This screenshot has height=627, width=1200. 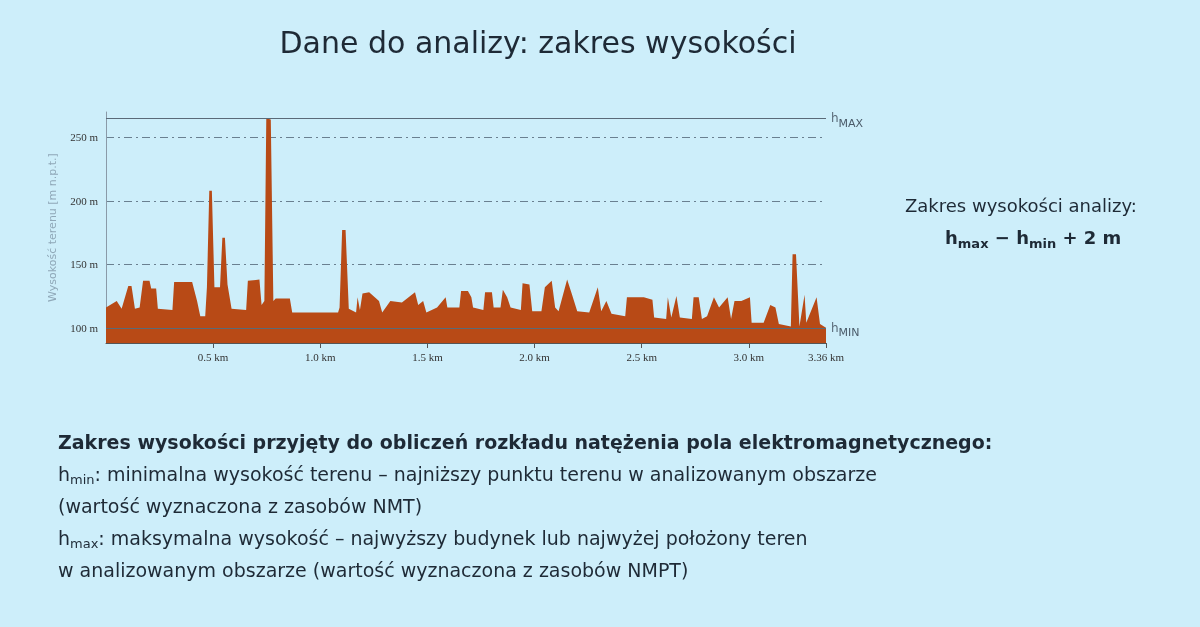 What do you see at coordinates (84, 264) in the screenshot?
I see `y-tick-label: 150 m` at bounding box center [84, 264].